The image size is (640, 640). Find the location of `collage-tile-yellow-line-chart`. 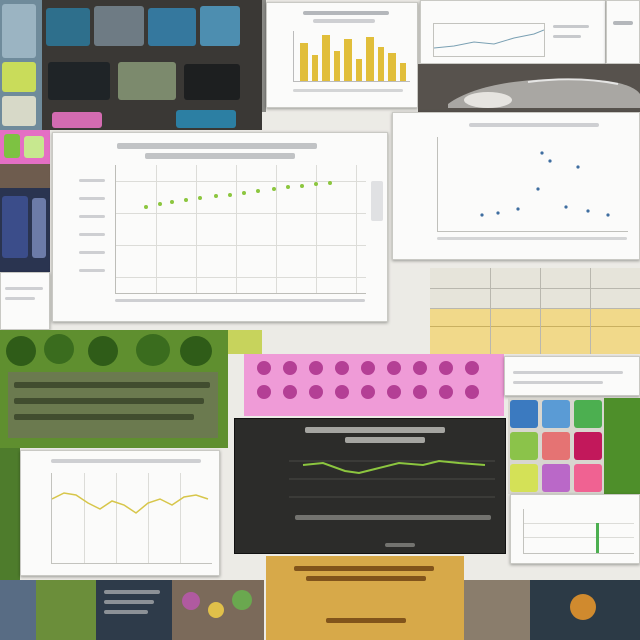

collage-tile-yellow-line-chart is located at coordinates (120, 513).